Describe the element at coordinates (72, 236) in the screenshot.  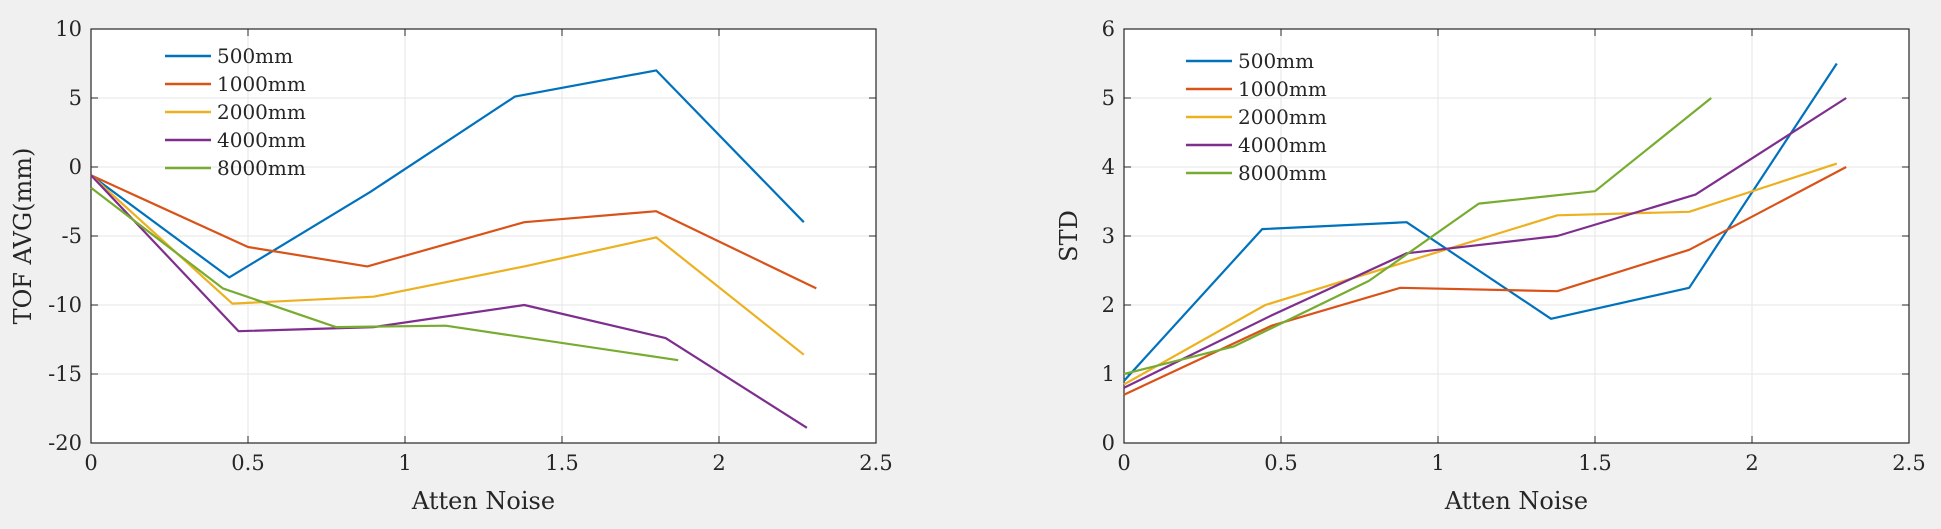
I see `y-tick-label: -5` at that location.